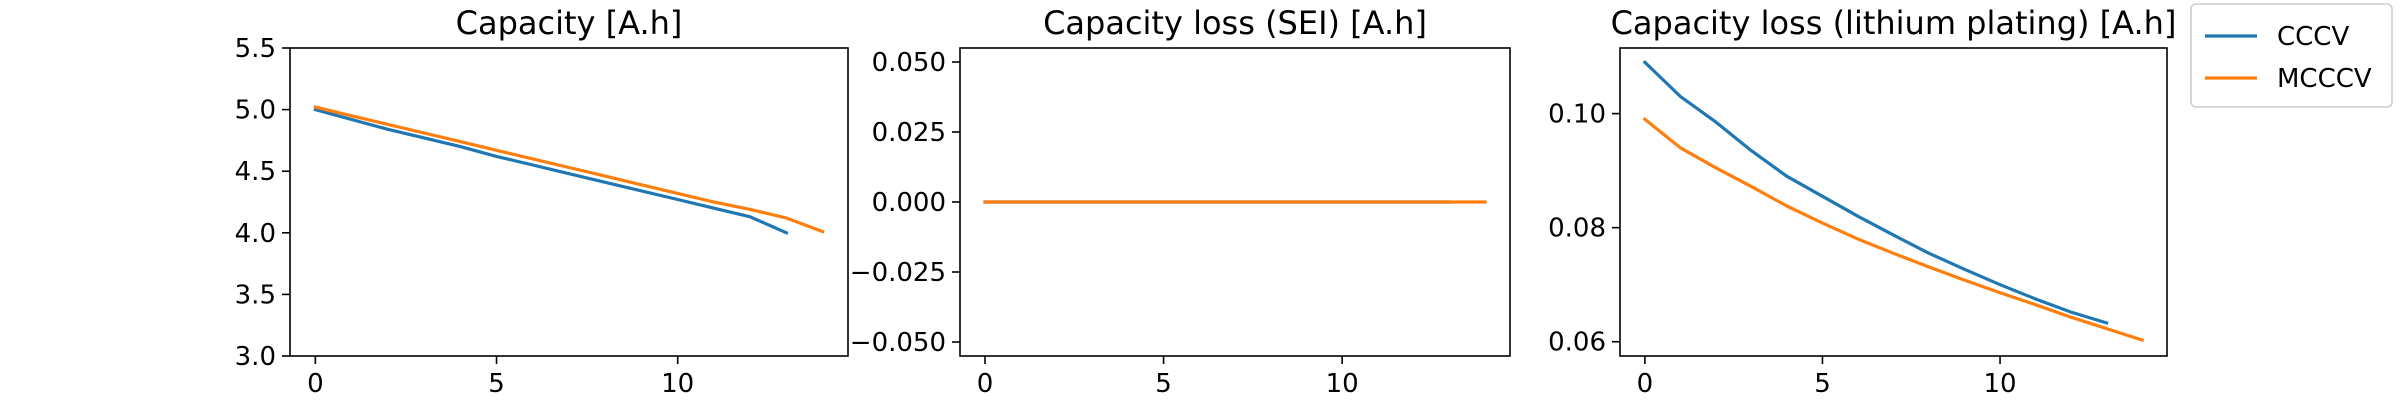 This screenshot has width=2400, height=400. I want to click on y-tick-label: 0.08, so click(1577, 229).